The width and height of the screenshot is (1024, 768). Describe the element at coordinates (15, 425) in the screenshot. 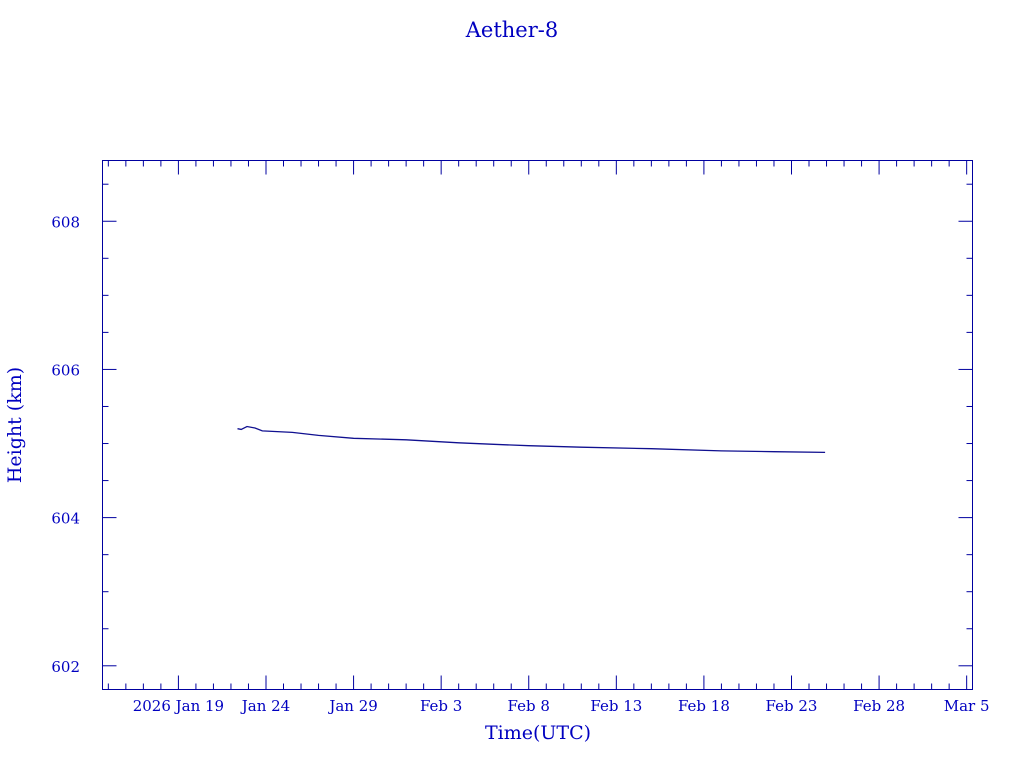

I see `y-axis-label: Height (km)` at that location.